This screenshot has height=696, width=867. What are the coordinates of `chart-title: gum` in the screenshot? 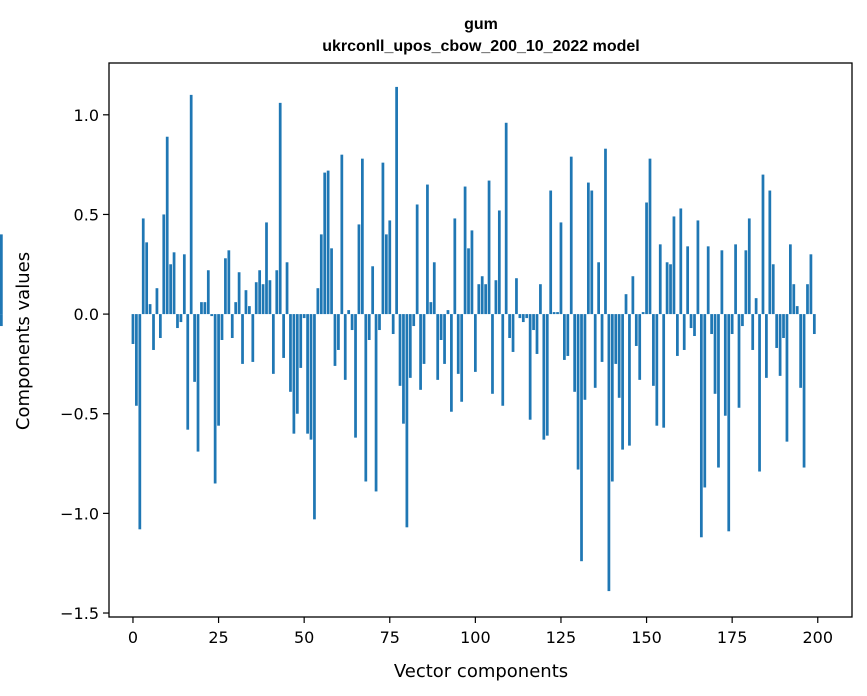 It's located at (481, 24).